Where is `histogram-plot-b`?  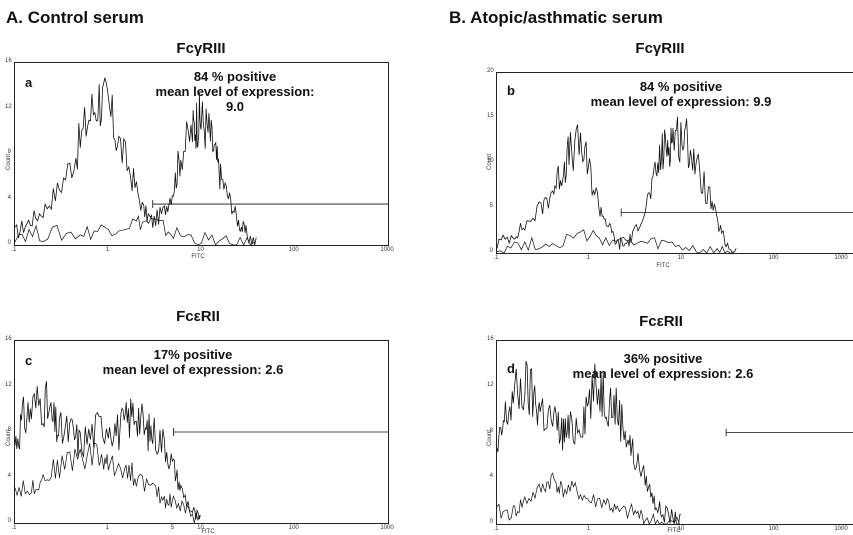 histogram-plot-b is located at coordinates (674, 185).